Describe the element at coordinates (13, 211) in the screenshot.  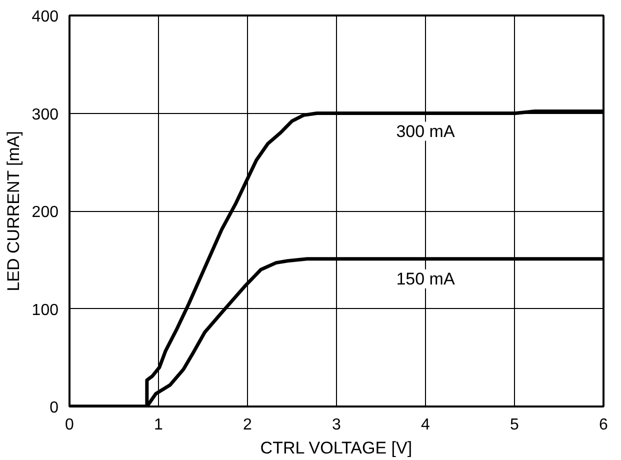
I see `y-axis-title: LED CURRENT [mA]` at that location.